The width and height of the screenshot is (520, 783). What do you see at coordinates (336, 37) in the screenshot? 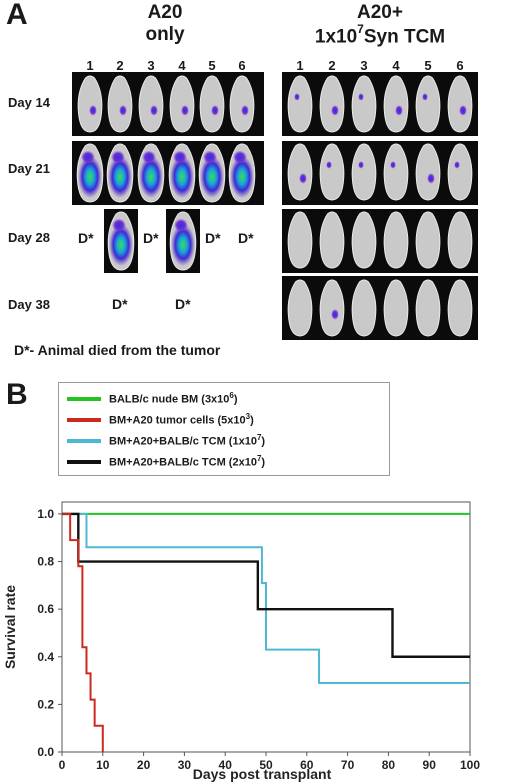
I see `group-a20-tcm-dose: 1x10` at bounding box center [336, 37].